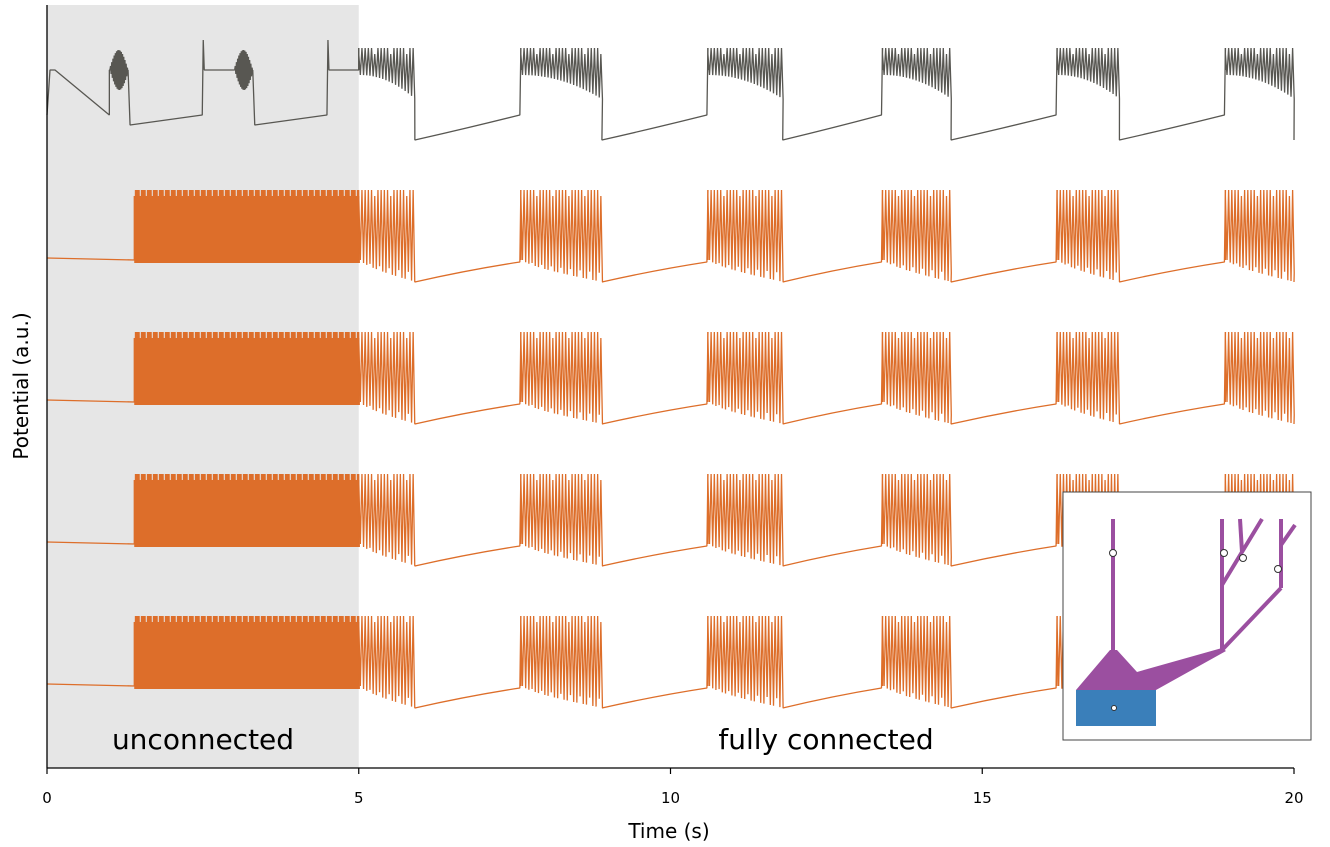 Image resolution: width=1330 pixels, height=847 pixels. Describe the element at coordinates (21, 385) in the screenshot. I see `y-axis-label: Potential (a.u.)` at that location.